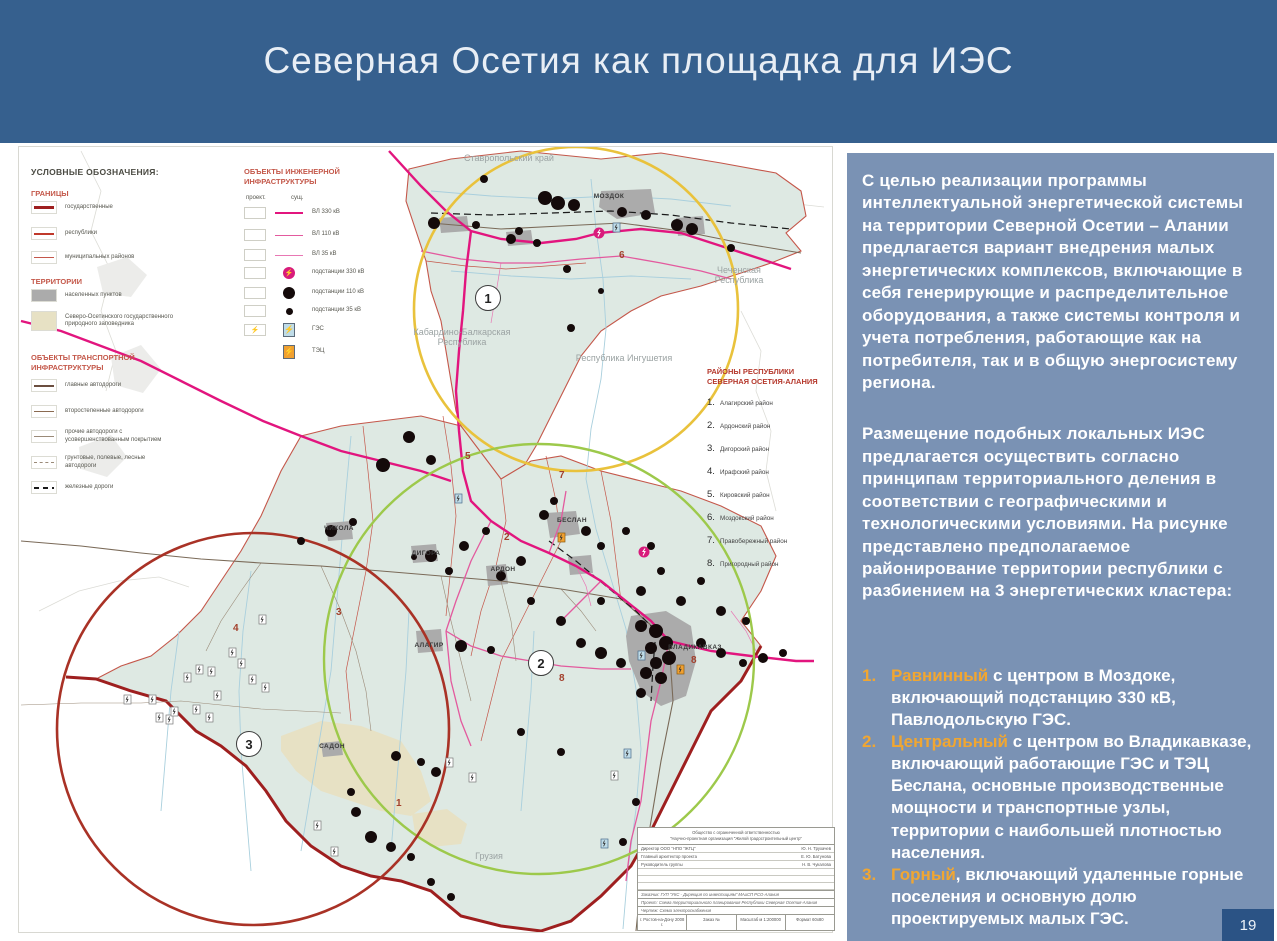 The width and height of the screenshot is (1277, 941). I want to click on cluster-marker-2: 2, so click(541, 663).